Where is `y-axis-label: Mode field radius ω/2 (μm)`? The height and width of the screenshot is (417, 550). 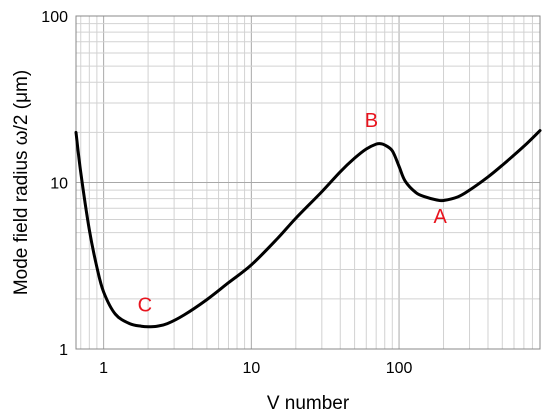
y-axis-label: Mode field radius ω/2 (μm) is located at coordinates (21, 182).